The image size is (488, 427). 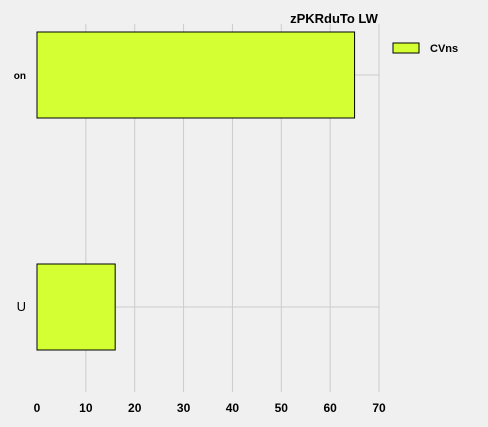 I want to click on x-tick-label: 10, so click(x=86, y=408).